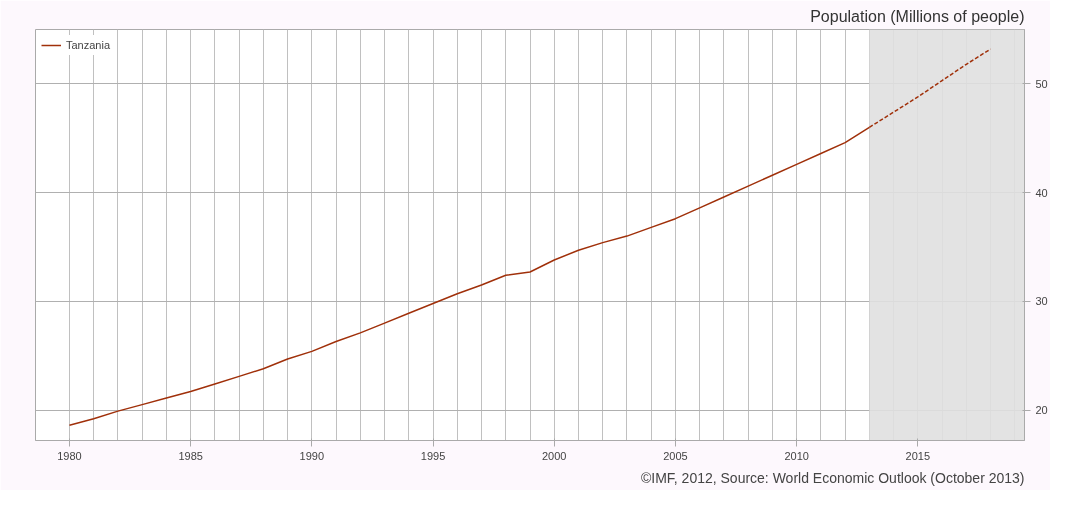 This screenshot has height=522, width=1066. What do you see at coordinates (796, 455) in the screenshot?
I see `x-tick-label: 2010` at bounding box center [796, 455].